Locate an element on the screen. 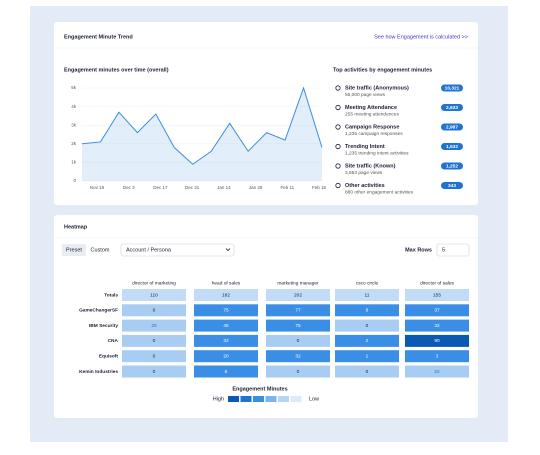 The width and height of the screenshot is (540, 455). cell-value: 45 is located at coordinates (226, 326).